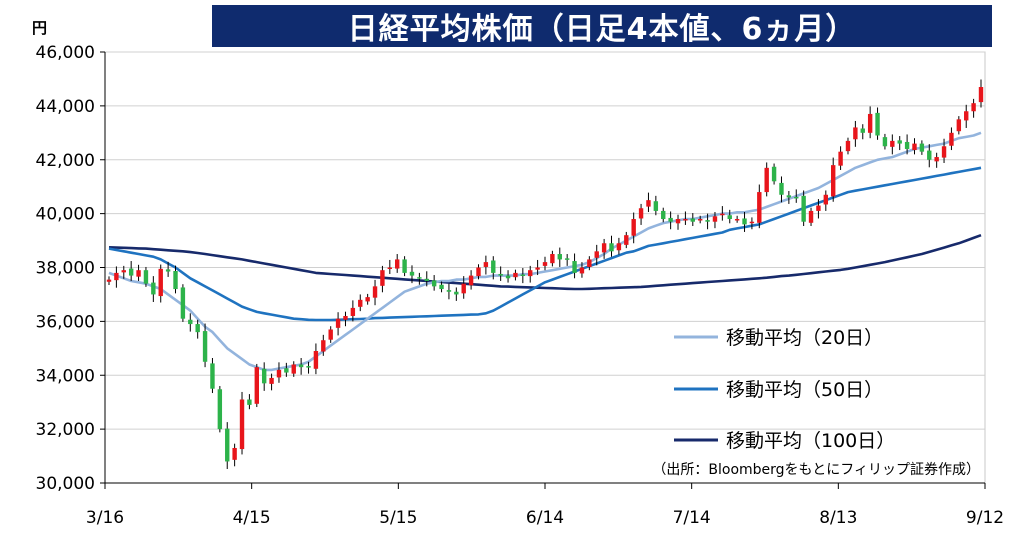 This screenshot has height=536, width=1024. What do you see at coordinates (398, 518) in the screenshot?
I see `x-tick-label: 5/15` at bounding box center [398, 518].